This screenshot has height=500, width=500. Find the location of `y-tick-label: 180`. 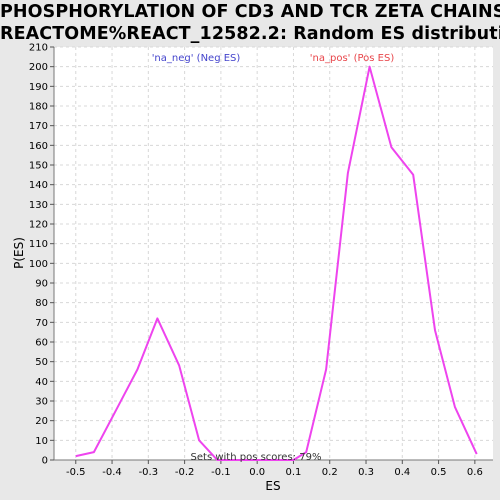

y-tick-label: 180 is located at coordinates (38, 107).